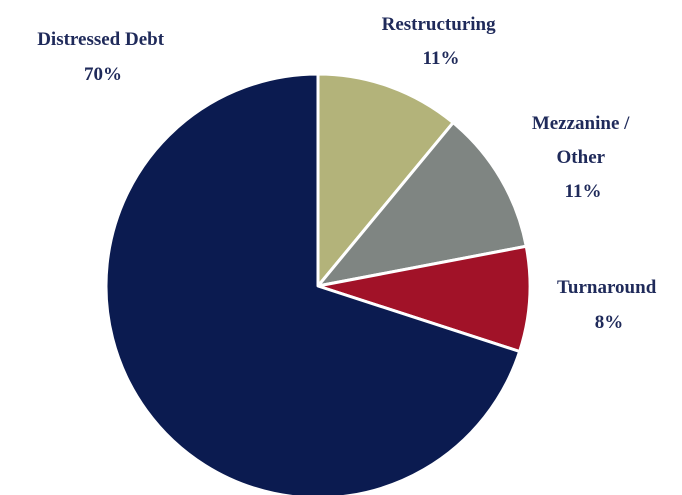 Image resolution: width=682 pixels, height=495 pixels. What do you see at coordinates (609, 305) in the screenshot?
I see `slice-label-turnaround: Turnaround 8%` at bounding box center [609, 305].